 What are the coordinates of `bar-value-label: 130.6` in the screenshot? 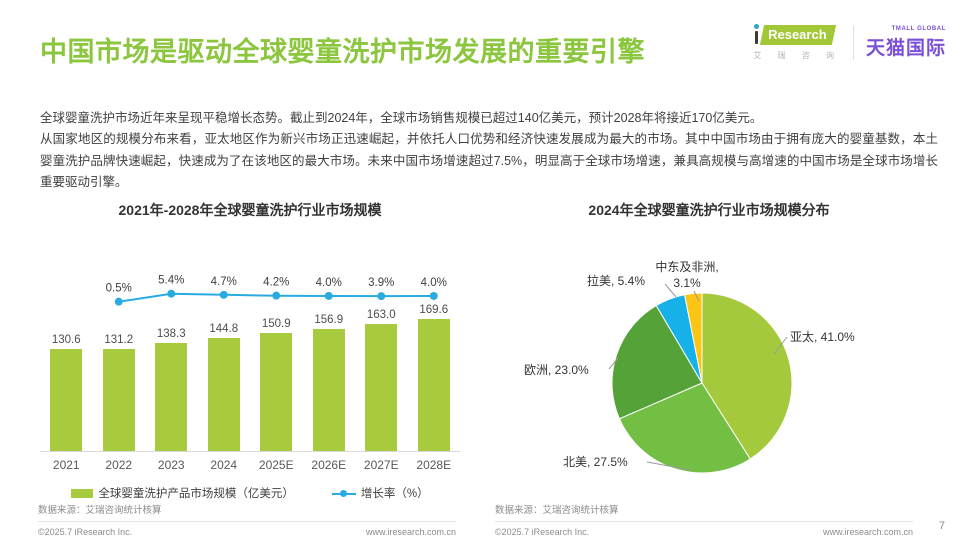 It's located at (66, 340).